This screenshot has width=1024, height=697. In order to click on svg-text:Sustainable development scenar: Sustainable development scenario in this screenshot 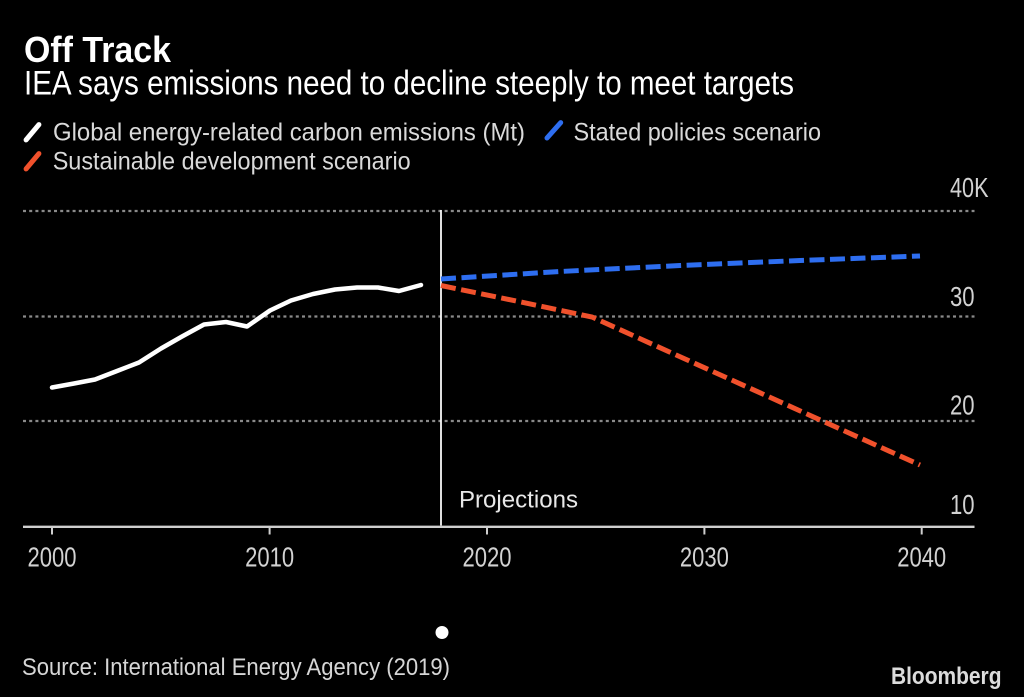, I will do `click(232, 162)`.